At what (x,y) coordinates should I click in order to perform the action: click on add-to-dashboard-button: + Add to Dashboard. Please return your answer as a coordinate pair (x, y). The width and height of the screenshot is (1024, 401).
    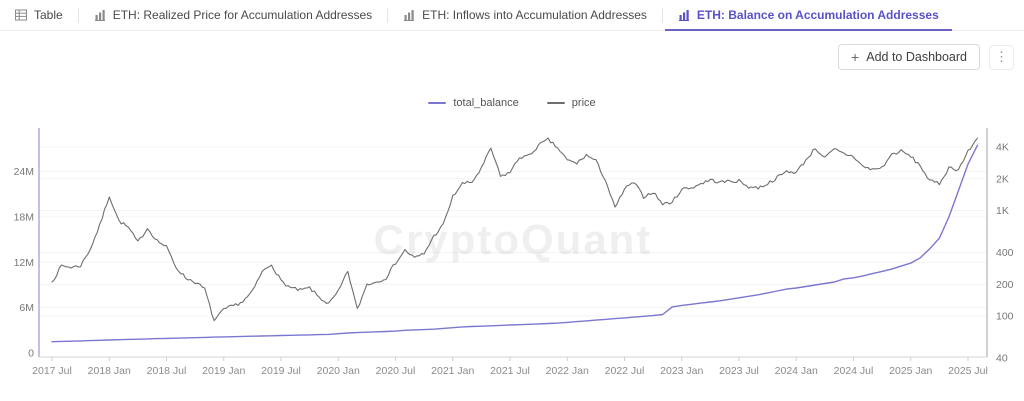
    Looking at the image, I should click on (909, 57).